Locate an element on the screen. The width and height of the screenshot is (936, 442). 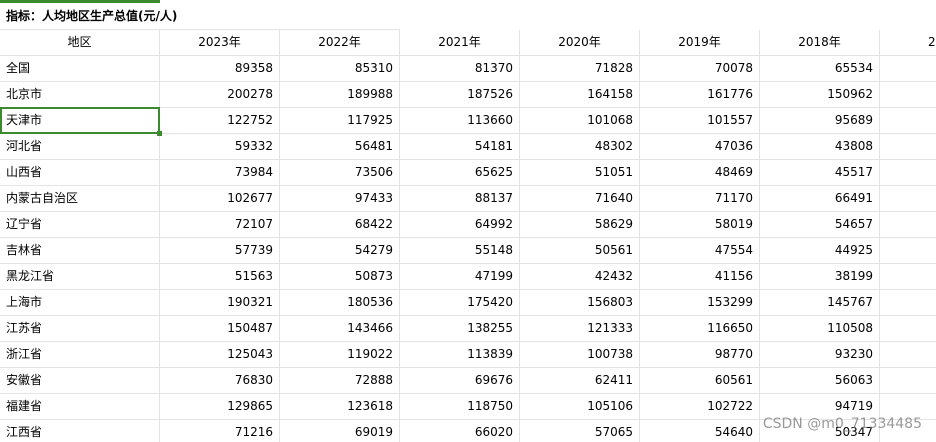
region-cell: 江苏省 is located at coordinates (80, 329).